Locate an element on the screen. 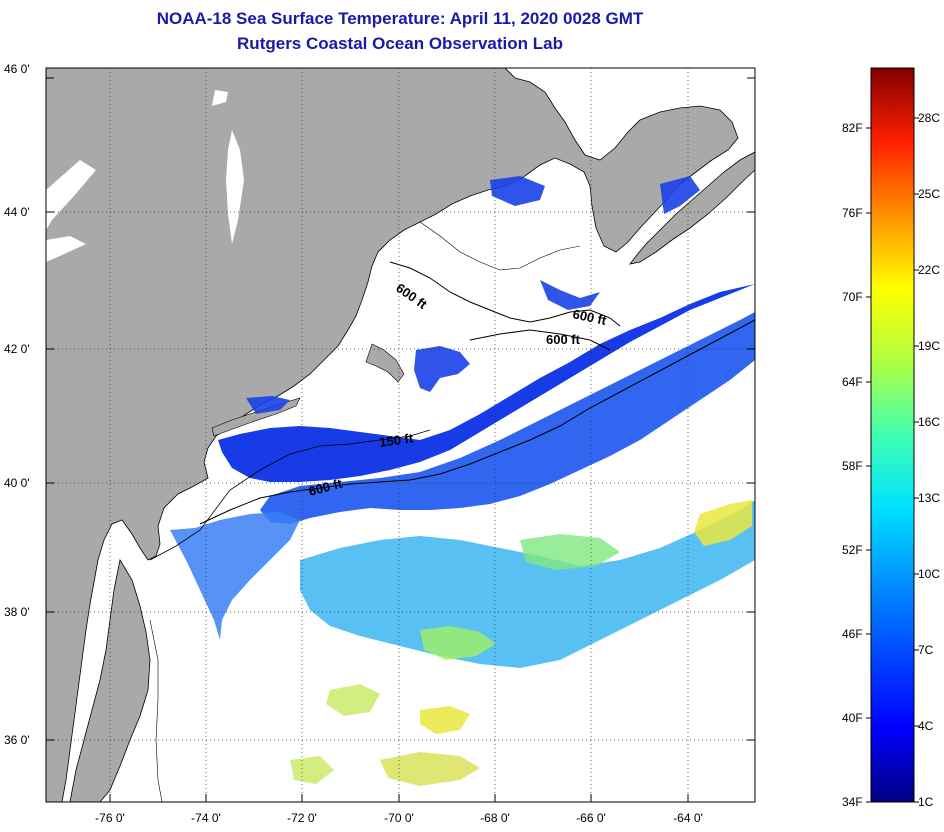 The image size is (944, 832). lat-tick-label: 46 0' is located at coordinates (17, 69).